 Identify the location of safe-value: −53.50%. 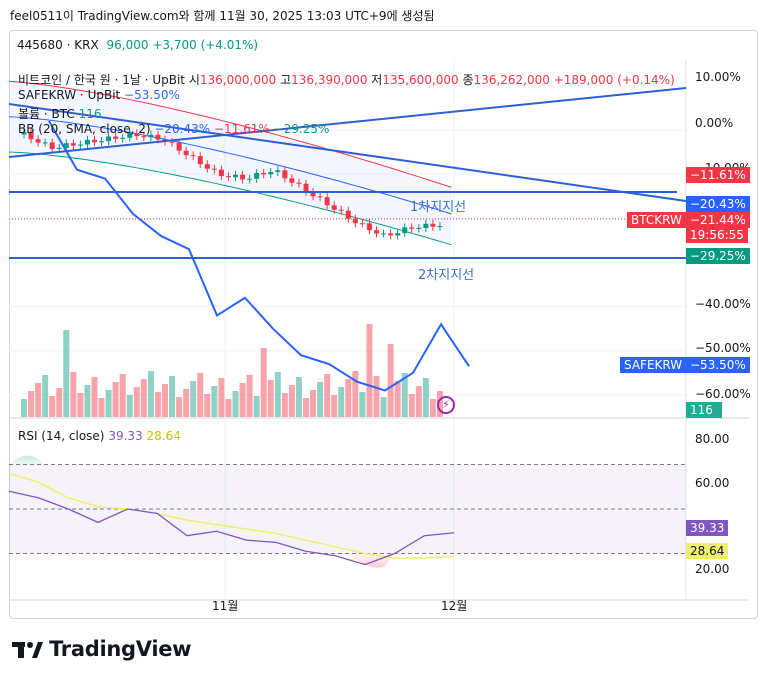
(152, 95).